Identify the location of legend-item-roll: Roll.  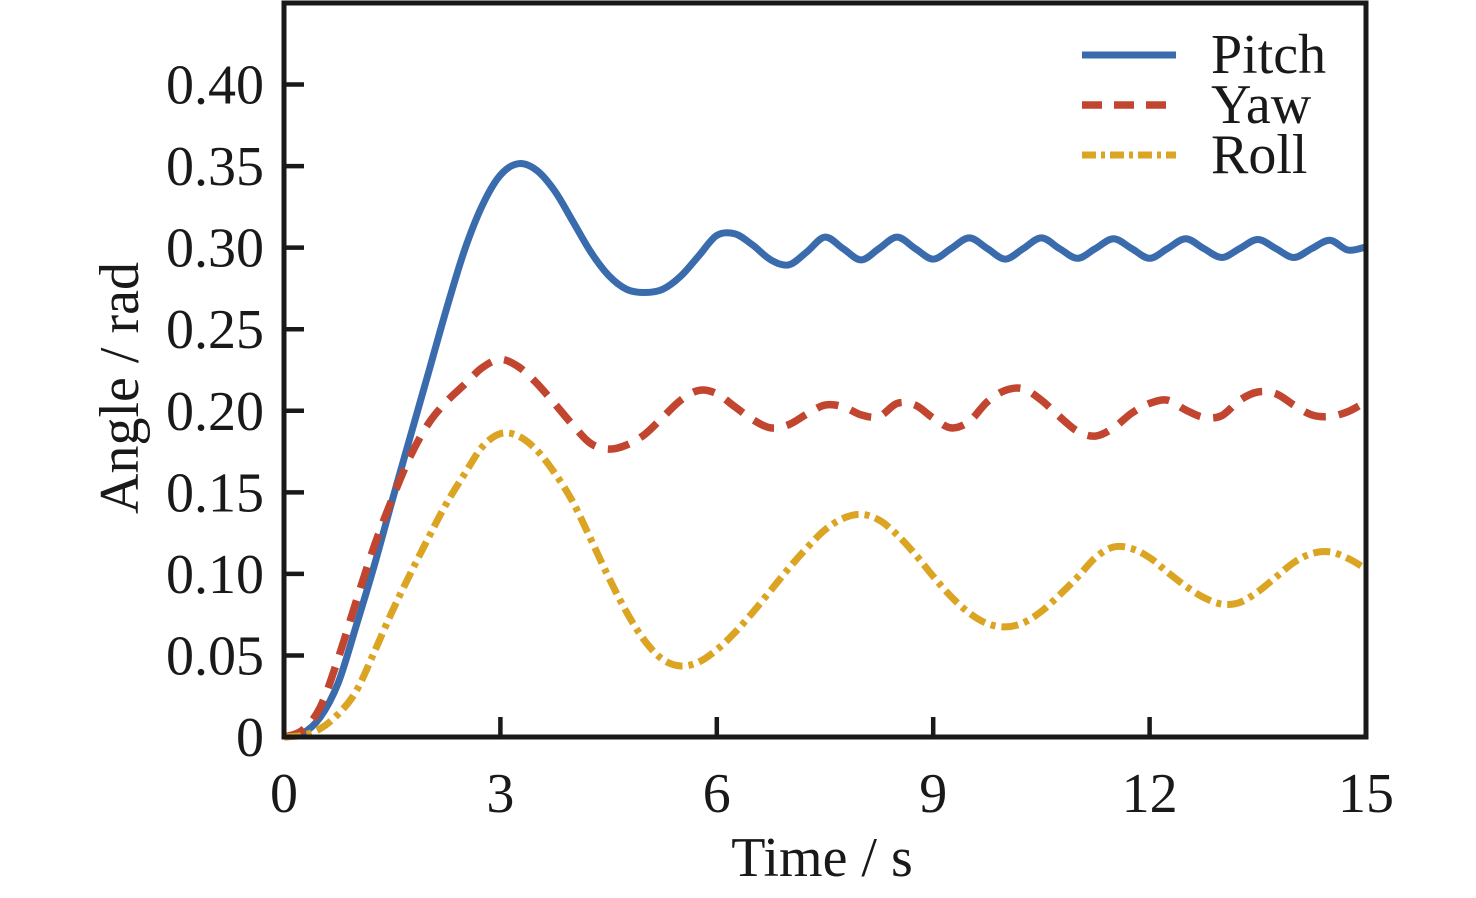
(1203, 155).